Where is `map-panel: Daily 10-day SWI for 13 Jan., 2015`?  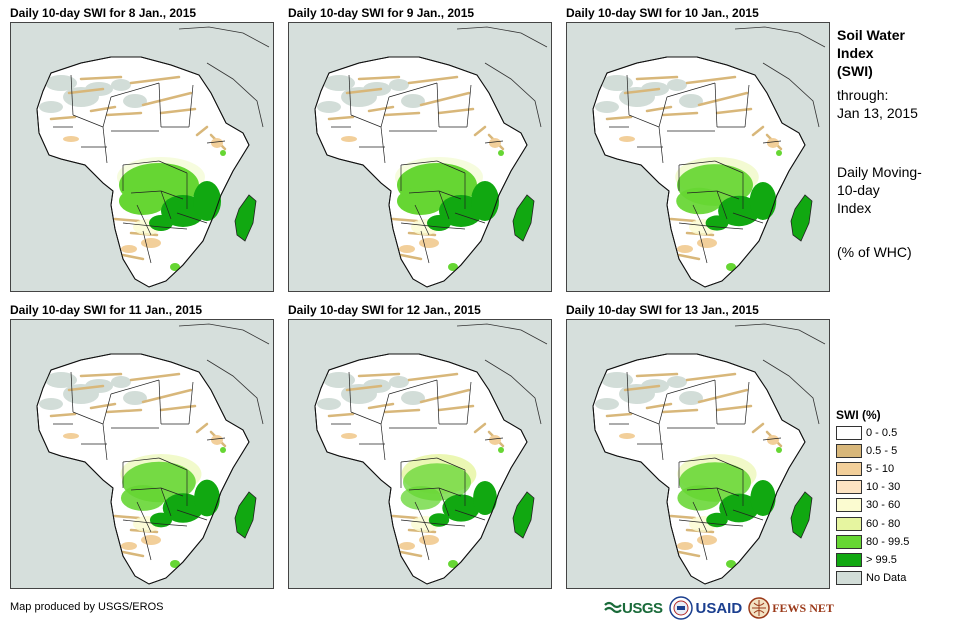
map-panel: Daily 10-day SWI for 13 Jan., 2015 is located at coordinates (698, 445).